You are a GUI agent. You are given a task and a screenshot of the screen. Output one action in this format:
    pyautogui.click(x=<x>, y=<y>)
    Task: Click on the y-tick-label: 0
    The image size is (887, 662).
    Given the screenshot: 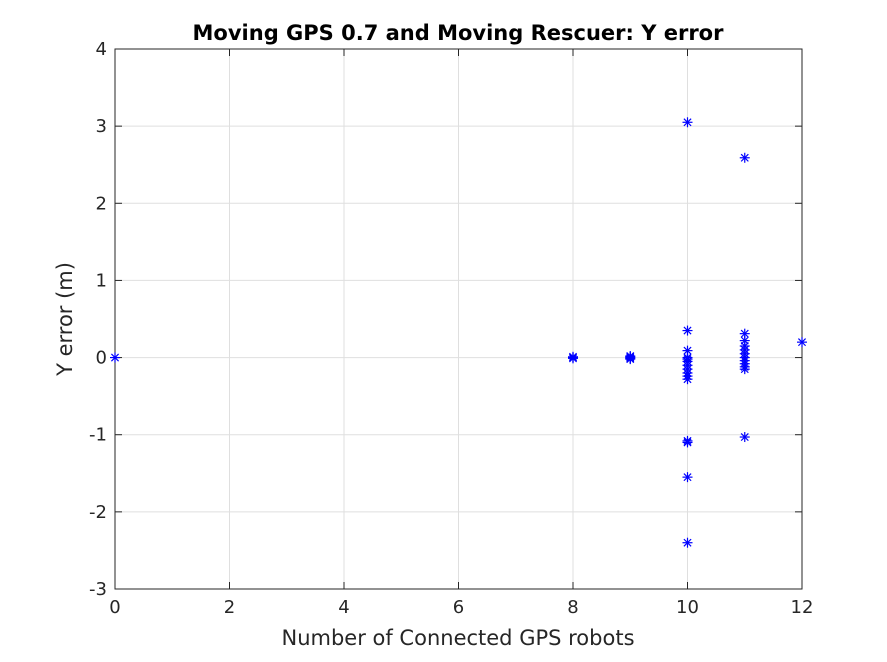 What is the action you would take?
    pyautogui.click(x=101, y=358)
    